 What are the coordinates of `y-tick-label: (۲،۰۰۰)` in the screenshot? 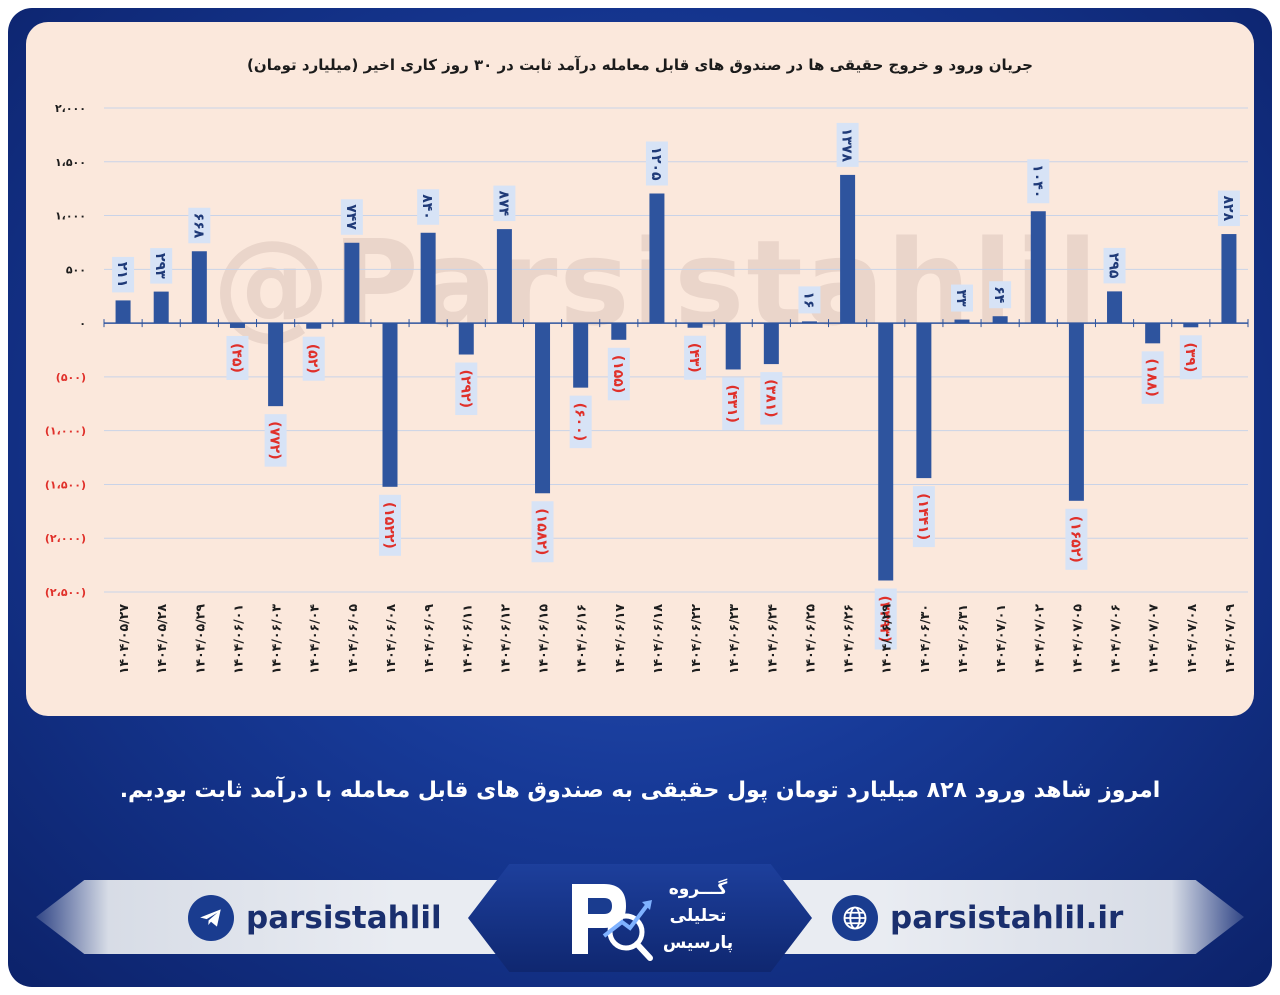 It's located at (65, 538).